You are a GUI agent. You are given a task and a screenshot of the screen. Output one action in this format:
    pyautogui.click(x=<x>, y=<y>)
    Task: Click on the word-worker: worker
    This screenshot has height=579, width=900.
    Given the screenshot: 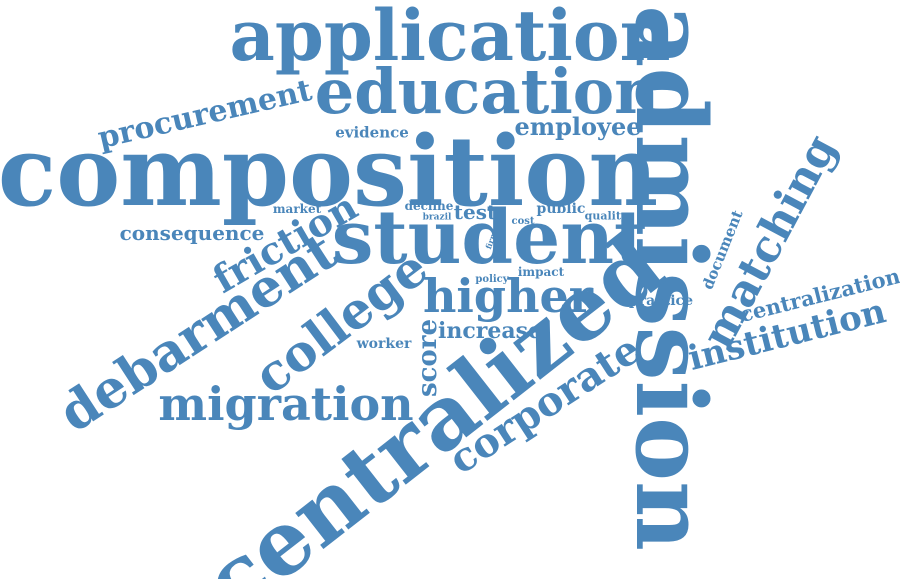 What is the action you would take?
    pyautogui.click(x=384, y=344)
    